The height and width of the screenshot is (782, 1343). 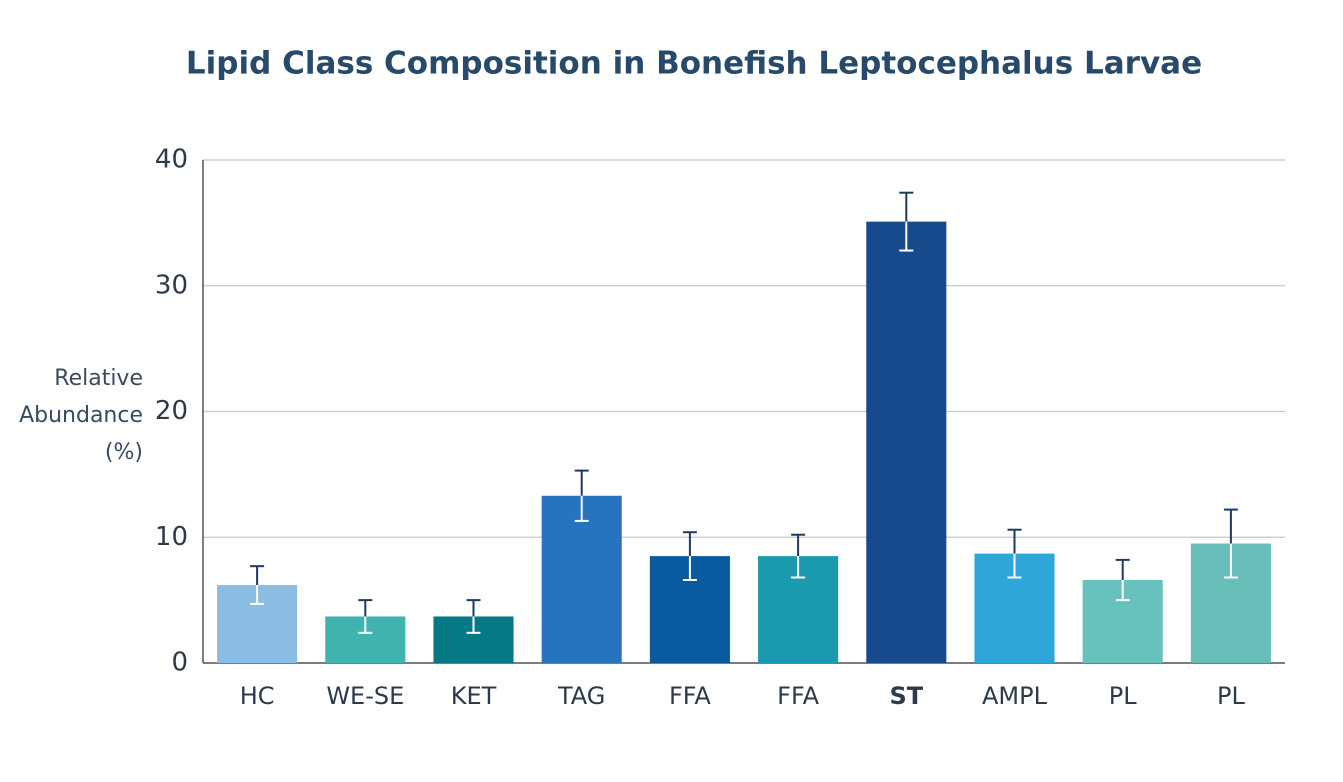 I want to click on x-tick-label: HC, so click(x=257, y=696).